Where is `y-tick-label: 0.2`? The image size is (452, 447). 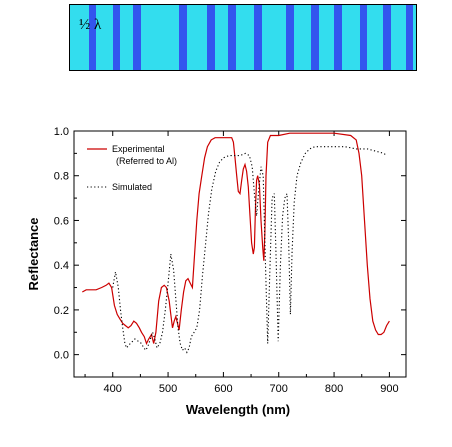
y-tick-label: 0.2 is located at coordinates (61, 311).